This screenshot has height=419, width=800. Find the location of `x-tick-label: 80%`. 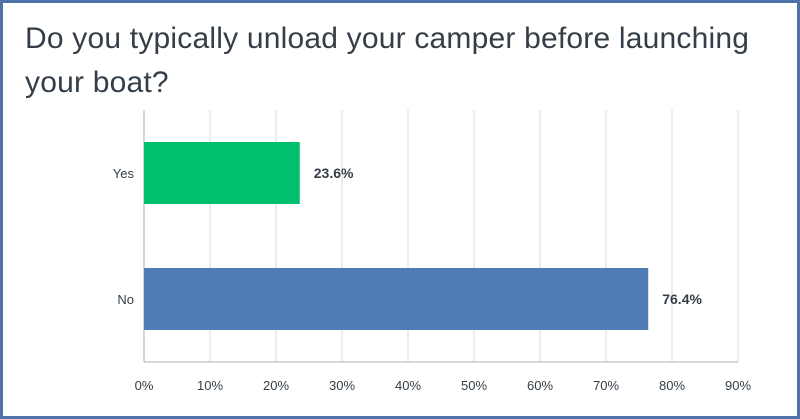

x-tick-label: 80% is located at coordinates (672, 385).